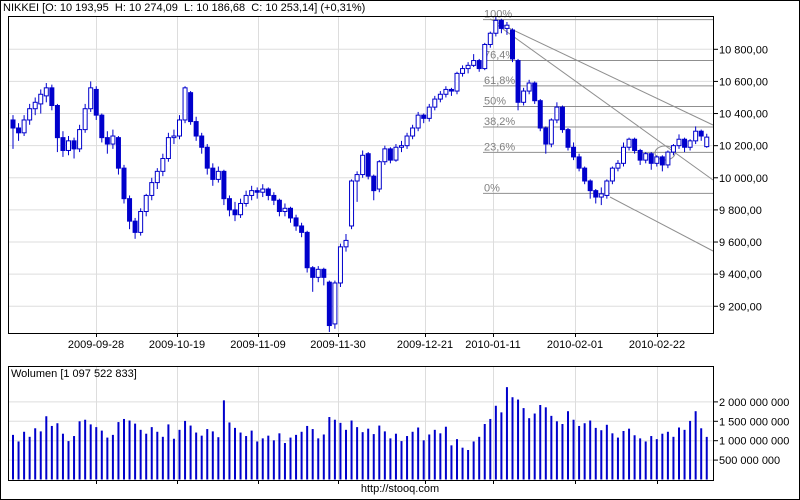  I want to click on fib-level-label: 61,8%, so click(499, 81).